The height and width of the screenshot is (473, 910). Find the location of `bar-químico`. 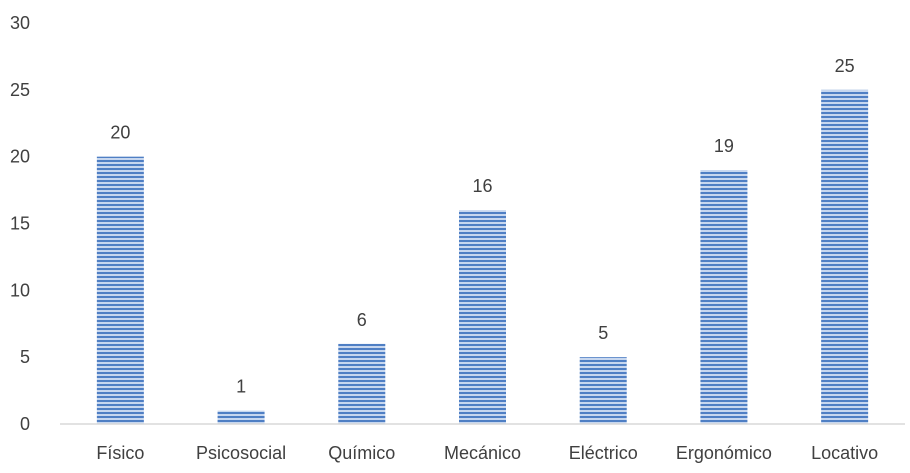

bar-químico is located at coordinates (362, 383).